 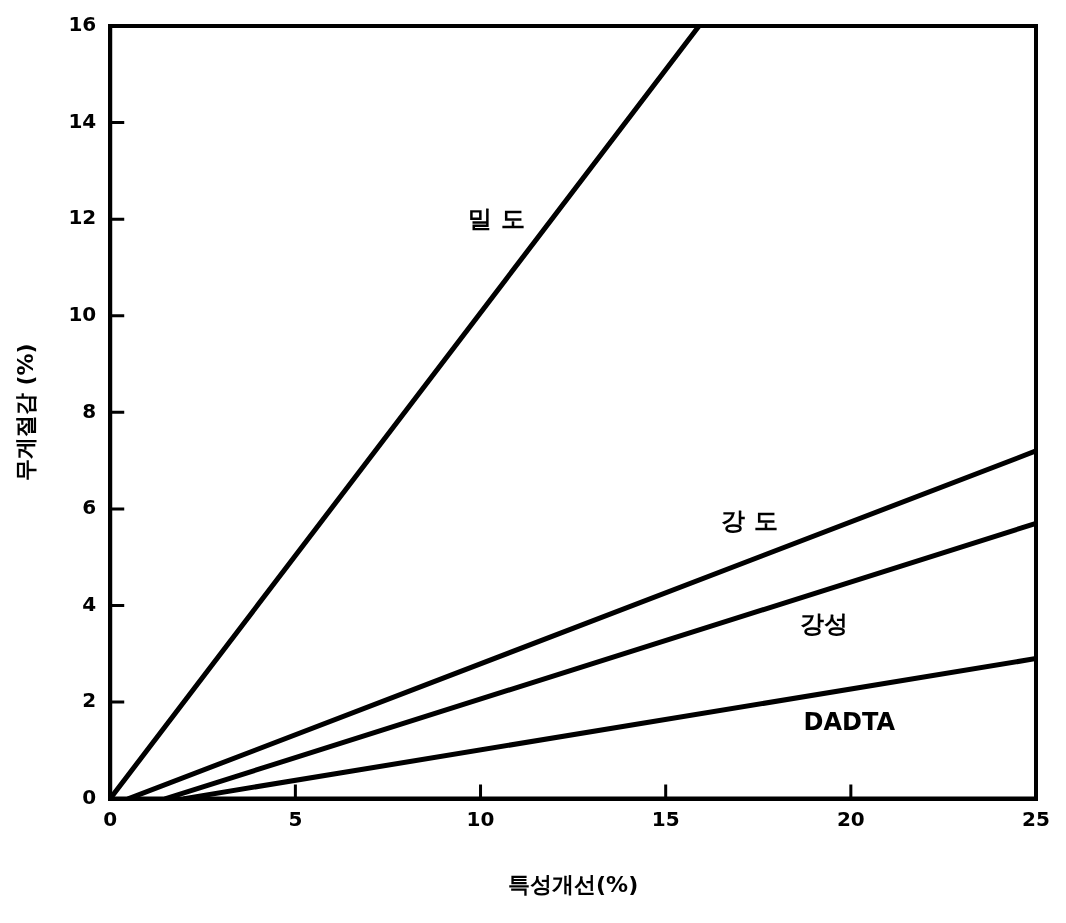 What do you see at coordinates (496, 219) in the screenshot?
I see `series-label: 밀 도` at bounding box center [496, 219].